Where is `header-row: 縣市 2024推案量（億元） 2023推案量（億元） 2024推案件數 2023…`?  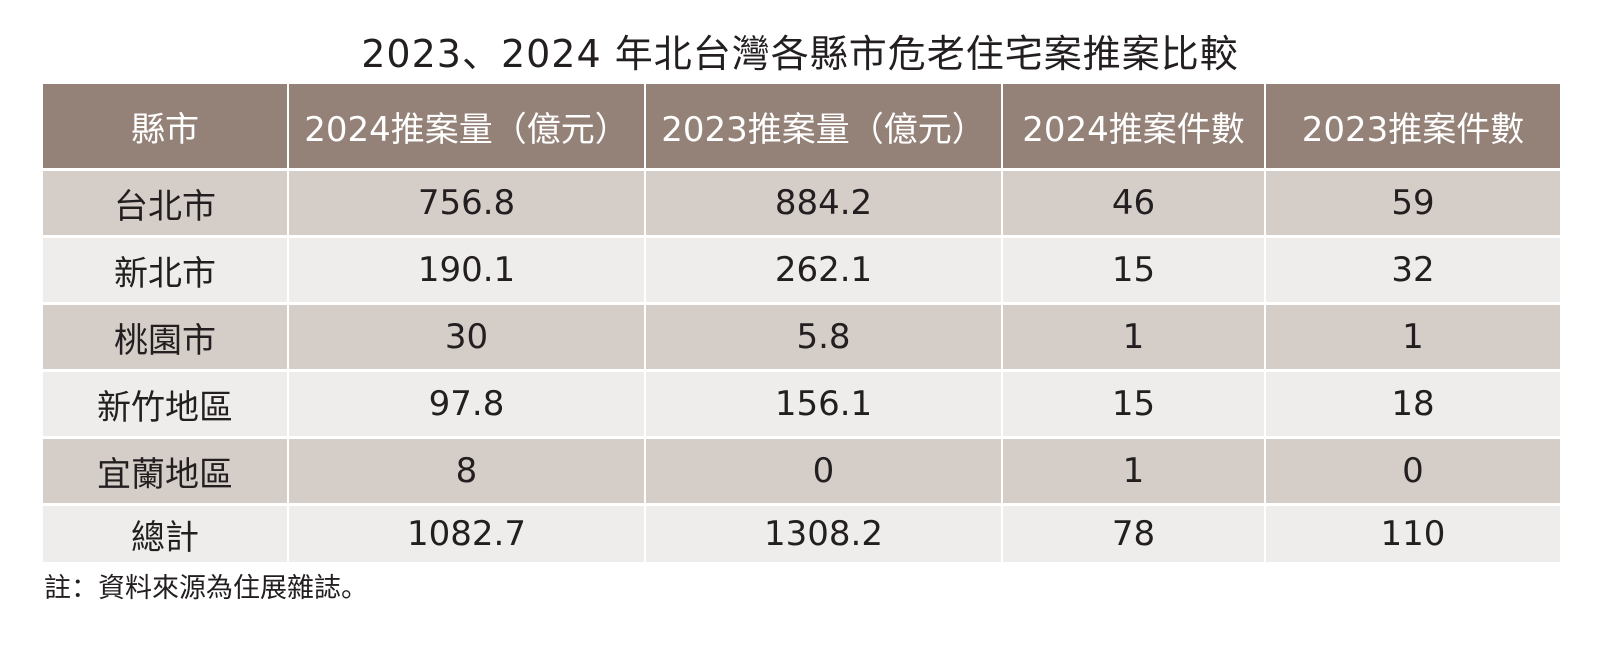
header-row: 縣市 2024推案量（億元） 2023推案量（億元） 2024推案件數 2023… is located at coordinates (801, 127).